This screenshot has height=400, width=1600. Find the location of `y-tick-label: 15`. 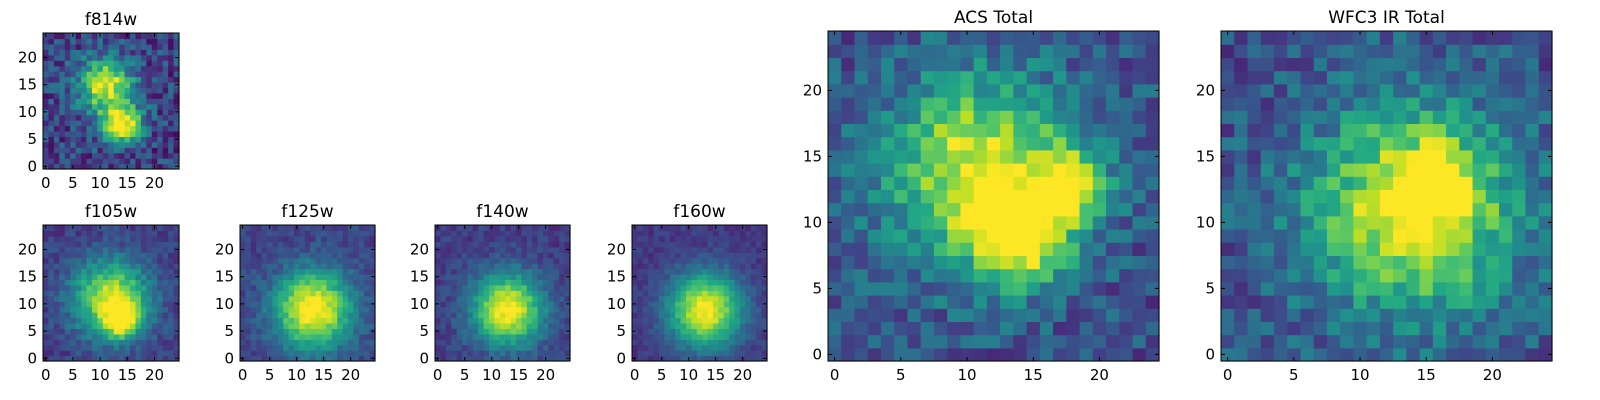

y-tick-label: 15 is located at coordinates (224, 277).